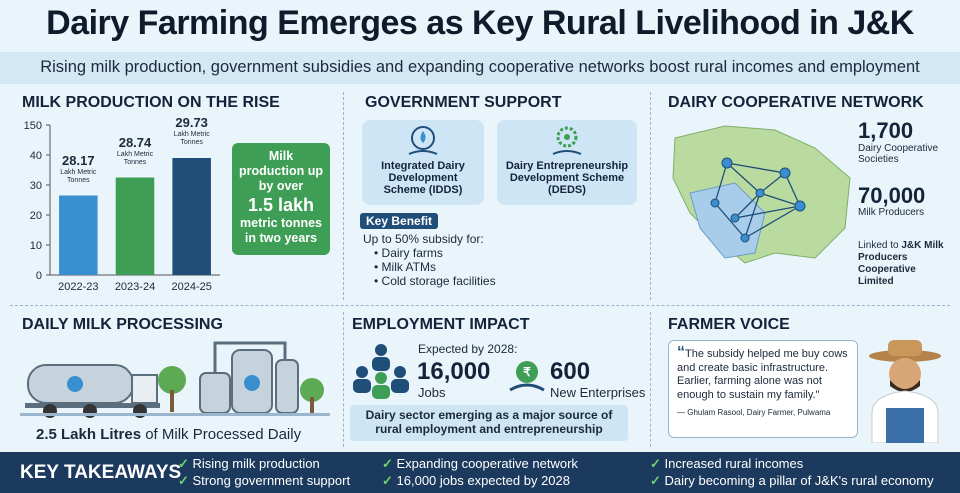  I want to click on stat-label: New Enterprises, so click(598, 392).